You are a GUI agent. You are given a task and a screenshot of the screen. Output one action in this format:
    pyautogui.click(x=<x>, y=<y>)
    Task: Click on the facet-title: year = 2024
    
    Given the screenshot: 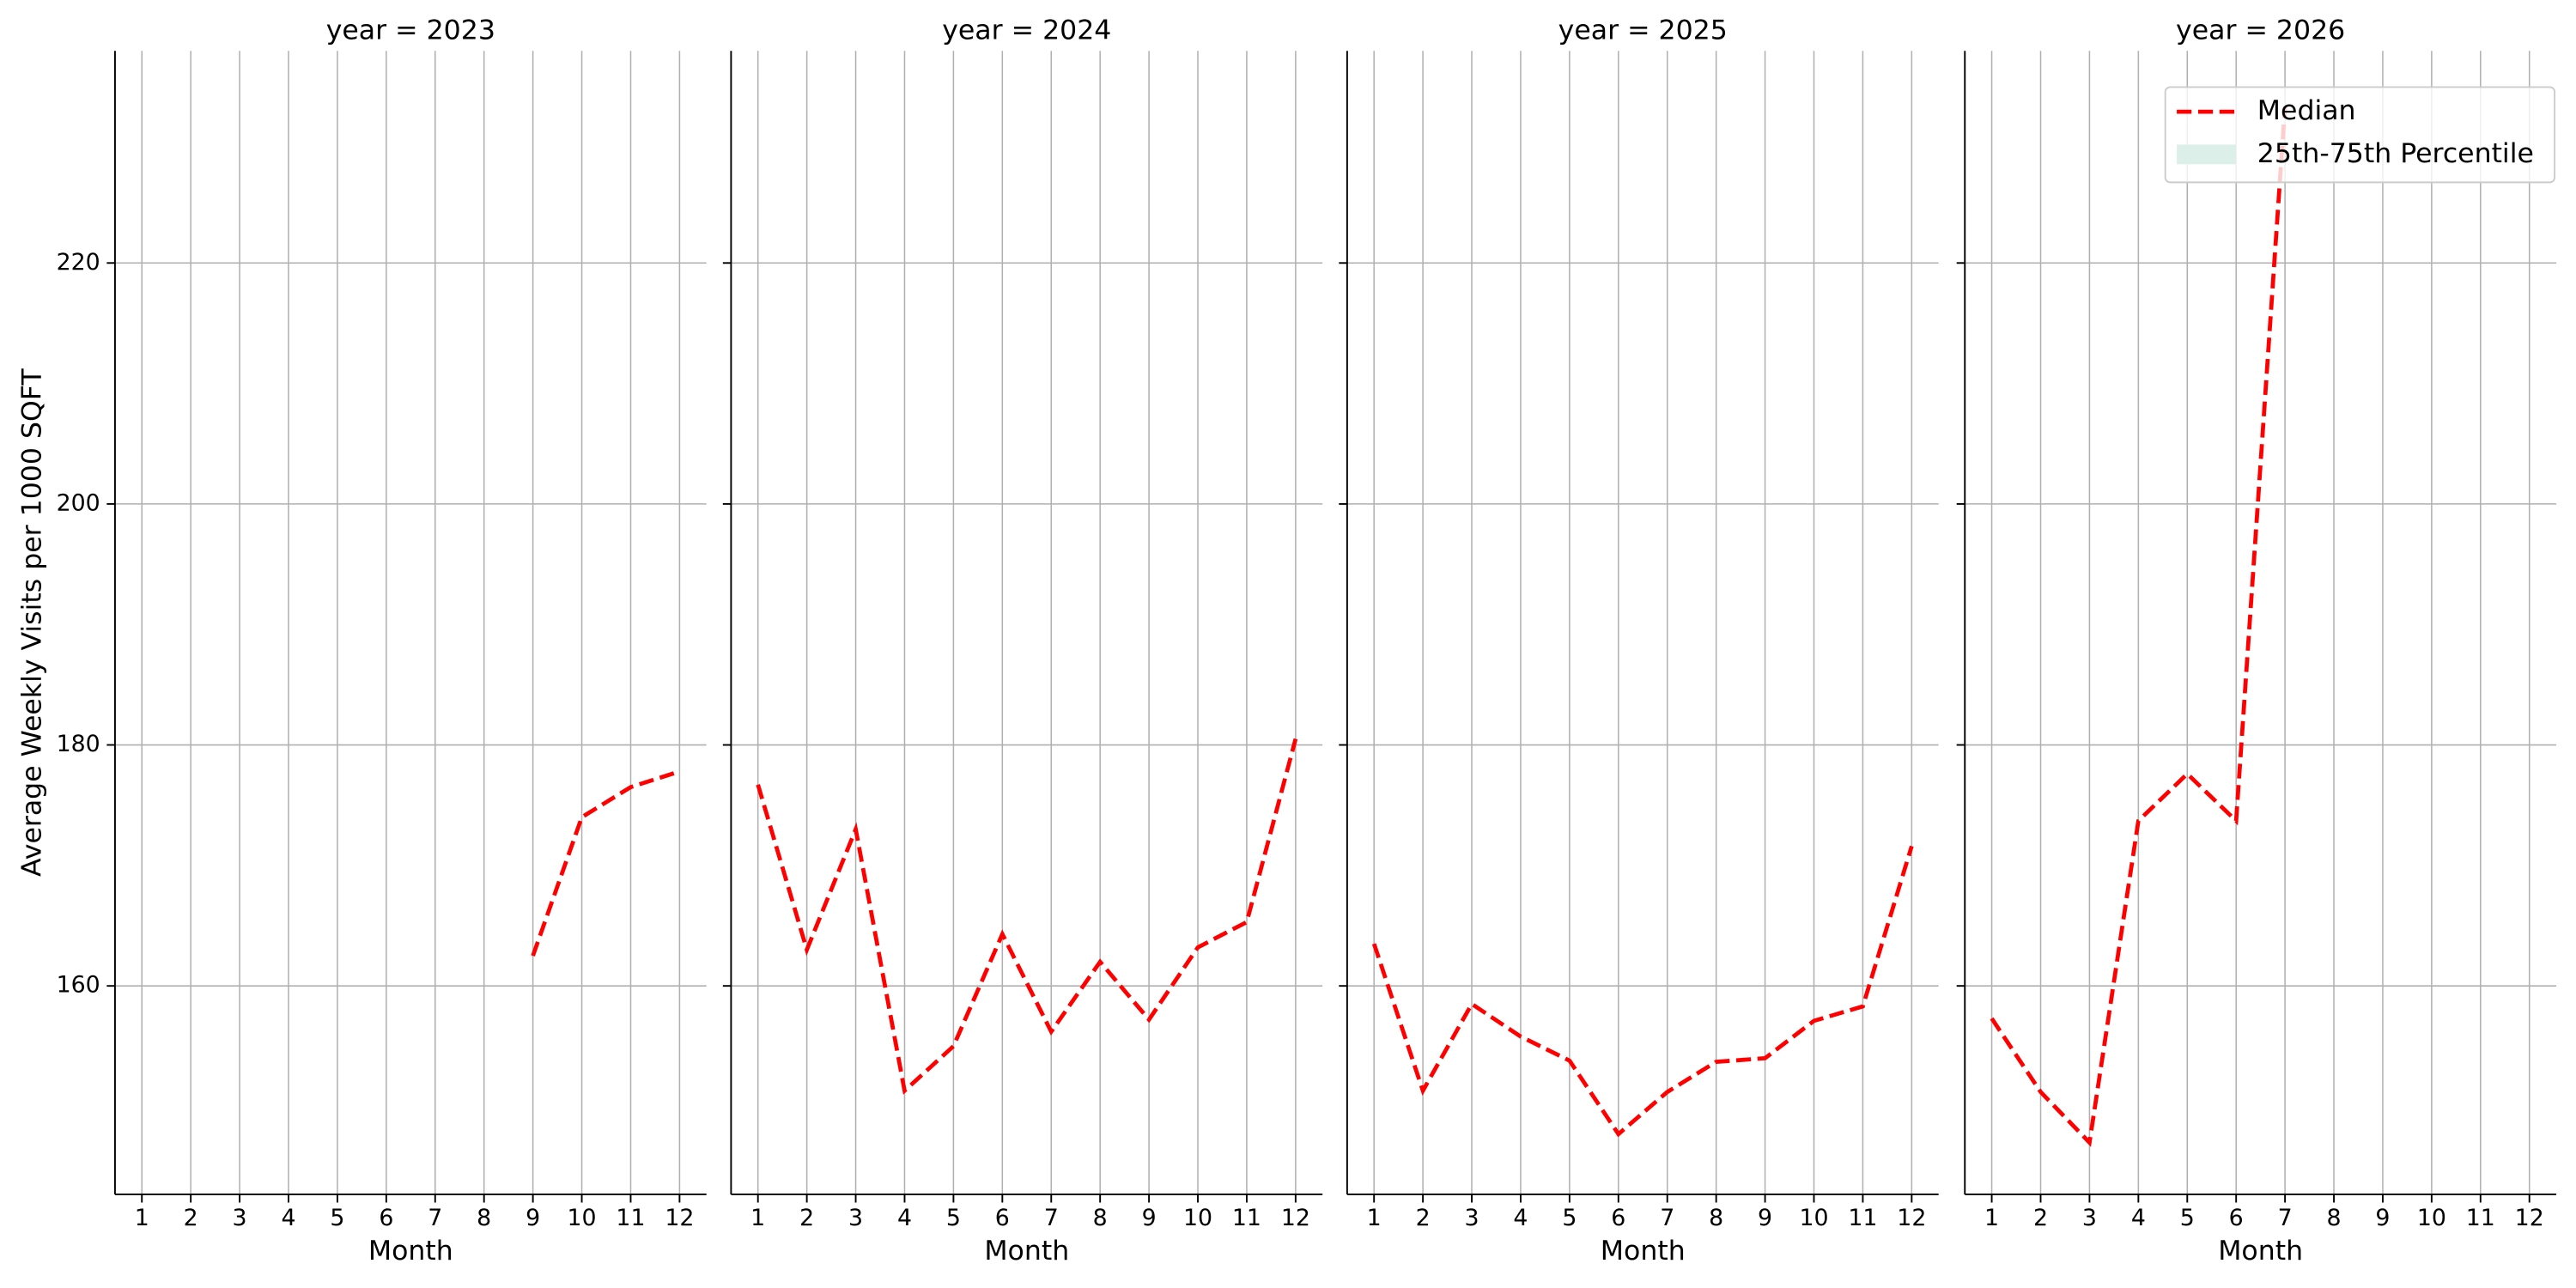 What is the action you would take?
    pyautogui.click(x=1027, y=31)
    